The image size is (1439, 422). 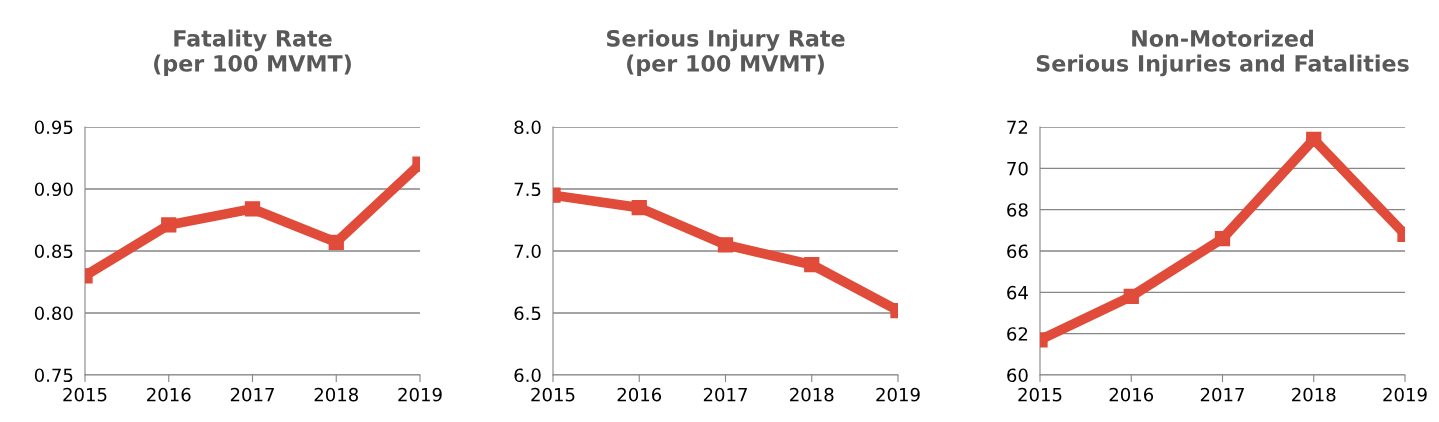 What do you see at coordinates (527, 189) in the screenshot?
I see `y-tick-label: 7.5` at bounding box center [527, 189].